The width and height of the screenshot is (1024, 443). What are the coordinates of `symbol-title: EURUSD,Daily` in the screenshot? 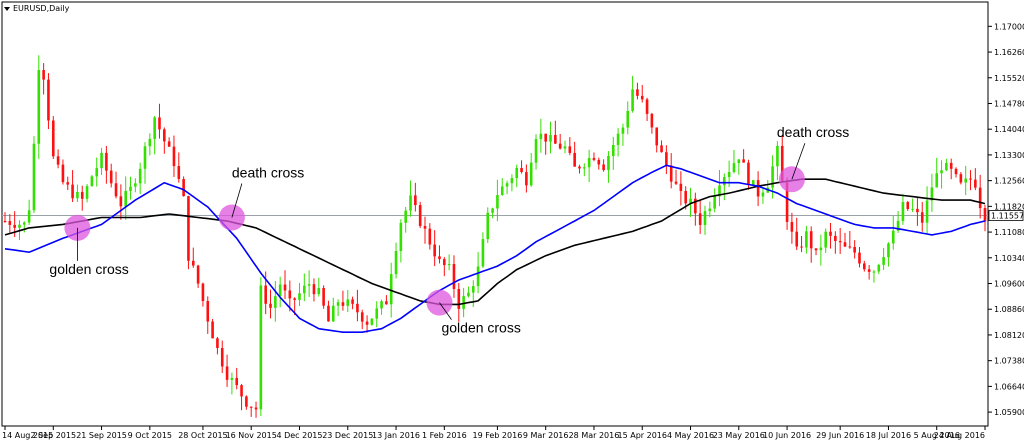 It's located at (37, 8).